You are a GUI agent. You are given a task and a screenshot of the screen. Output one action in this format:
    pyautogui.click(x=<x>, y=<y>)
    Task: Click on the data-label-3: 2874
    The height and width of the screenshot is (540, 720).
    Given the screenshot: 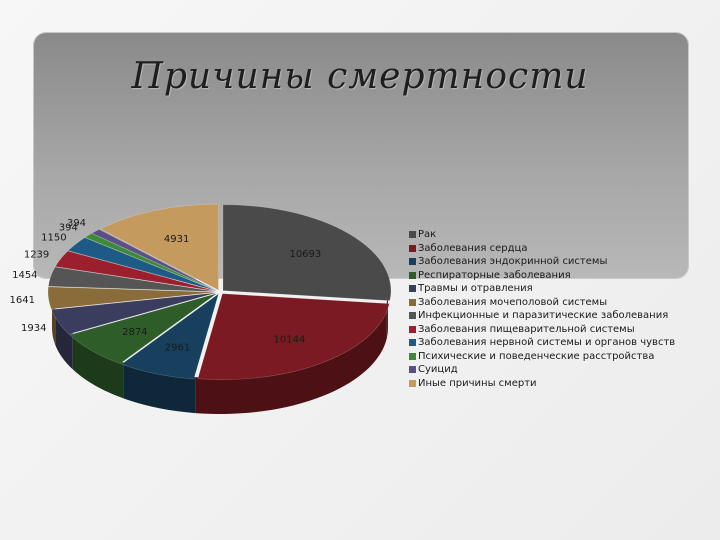 What is the action you would take?
    pyautogui.click(x=134, y=332)
    